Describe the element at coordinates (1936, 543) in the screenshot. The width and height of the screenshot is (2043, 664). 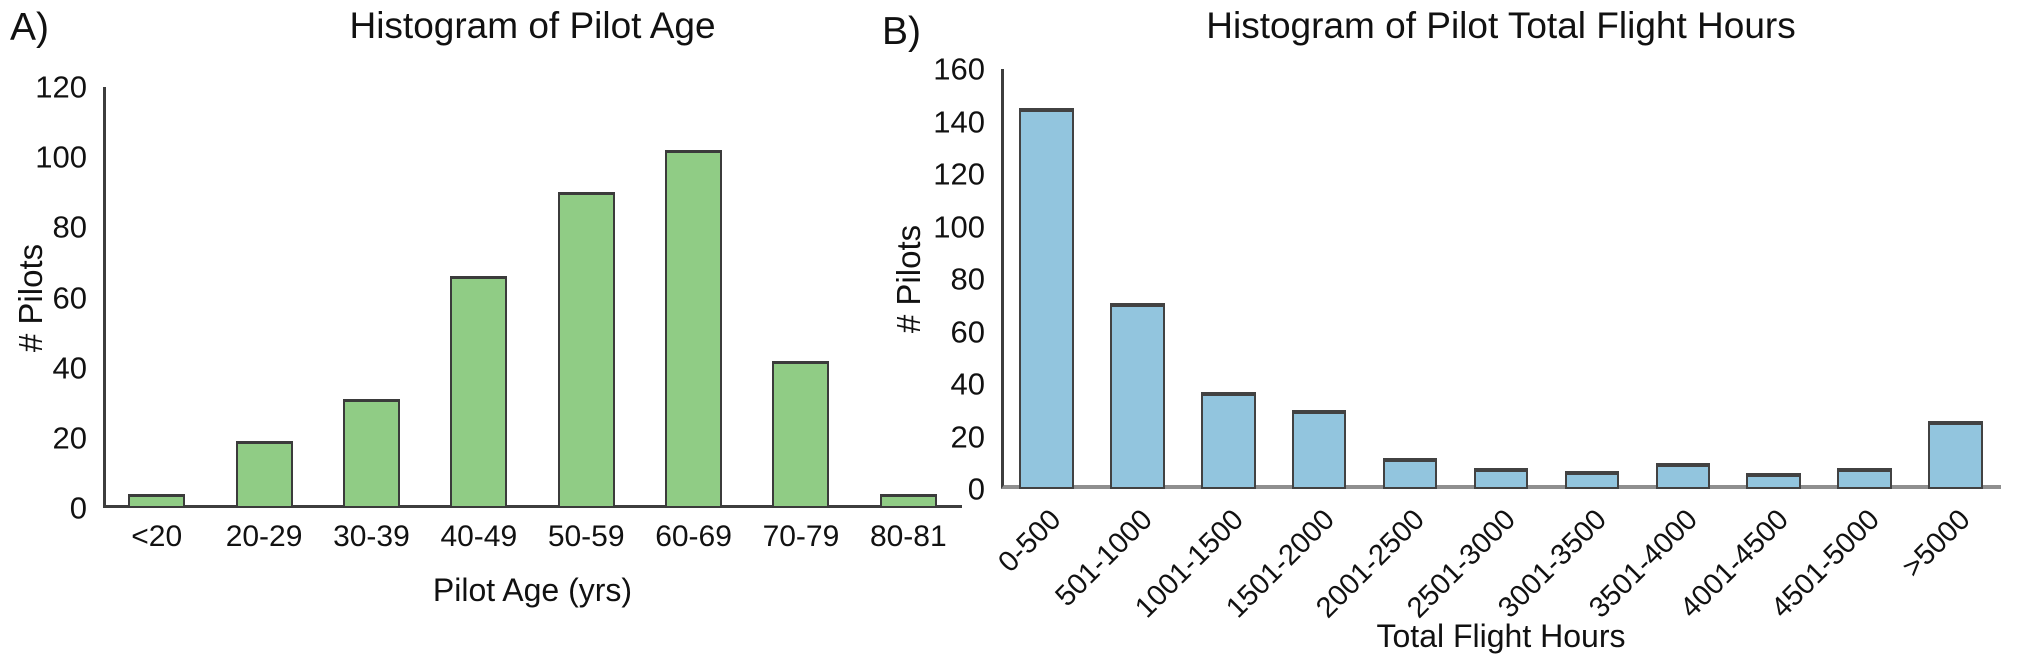
I see `x-tick-label->5000: >5000` at that location.